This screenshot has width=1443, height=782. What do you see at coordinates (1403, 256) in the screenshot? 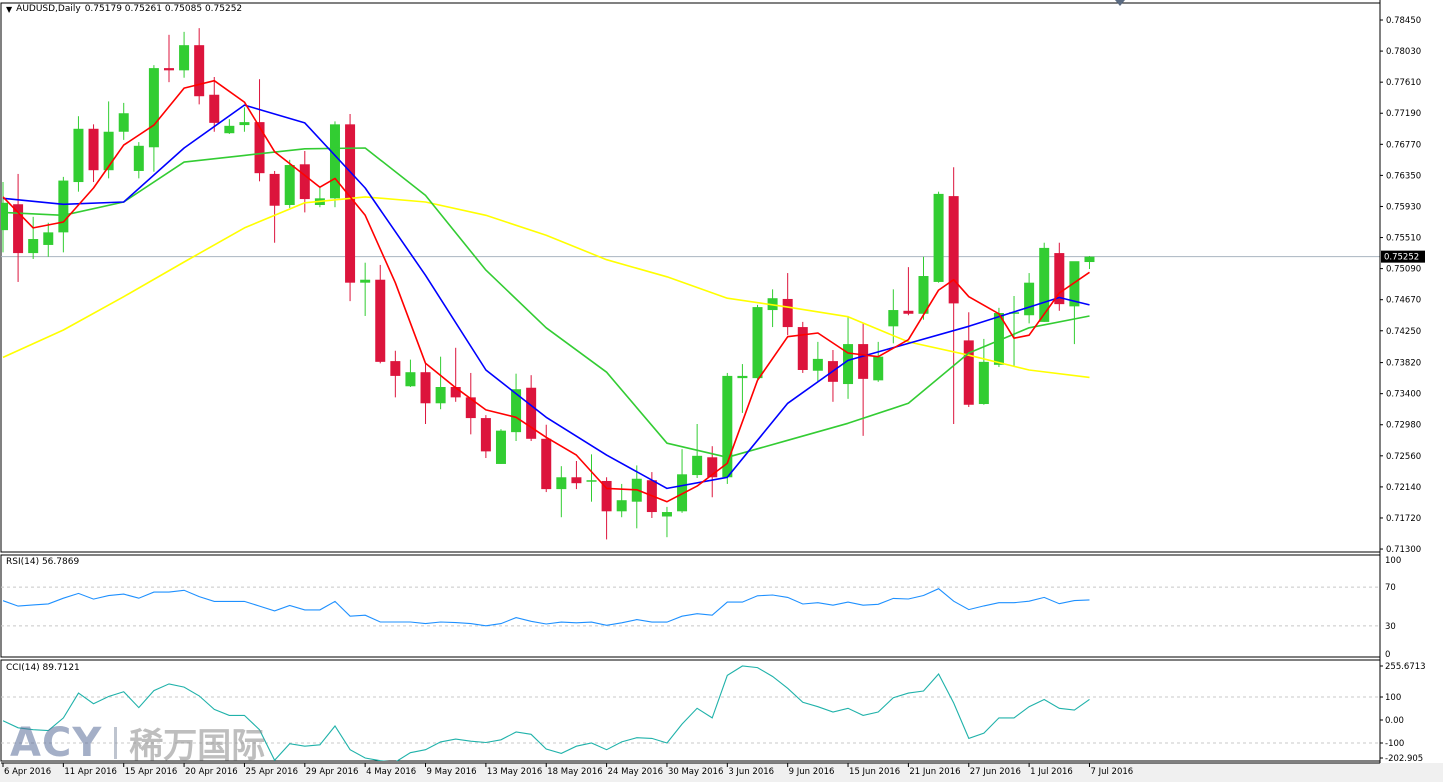
I see `current-price-badge` at bounding box center [1403, 256].